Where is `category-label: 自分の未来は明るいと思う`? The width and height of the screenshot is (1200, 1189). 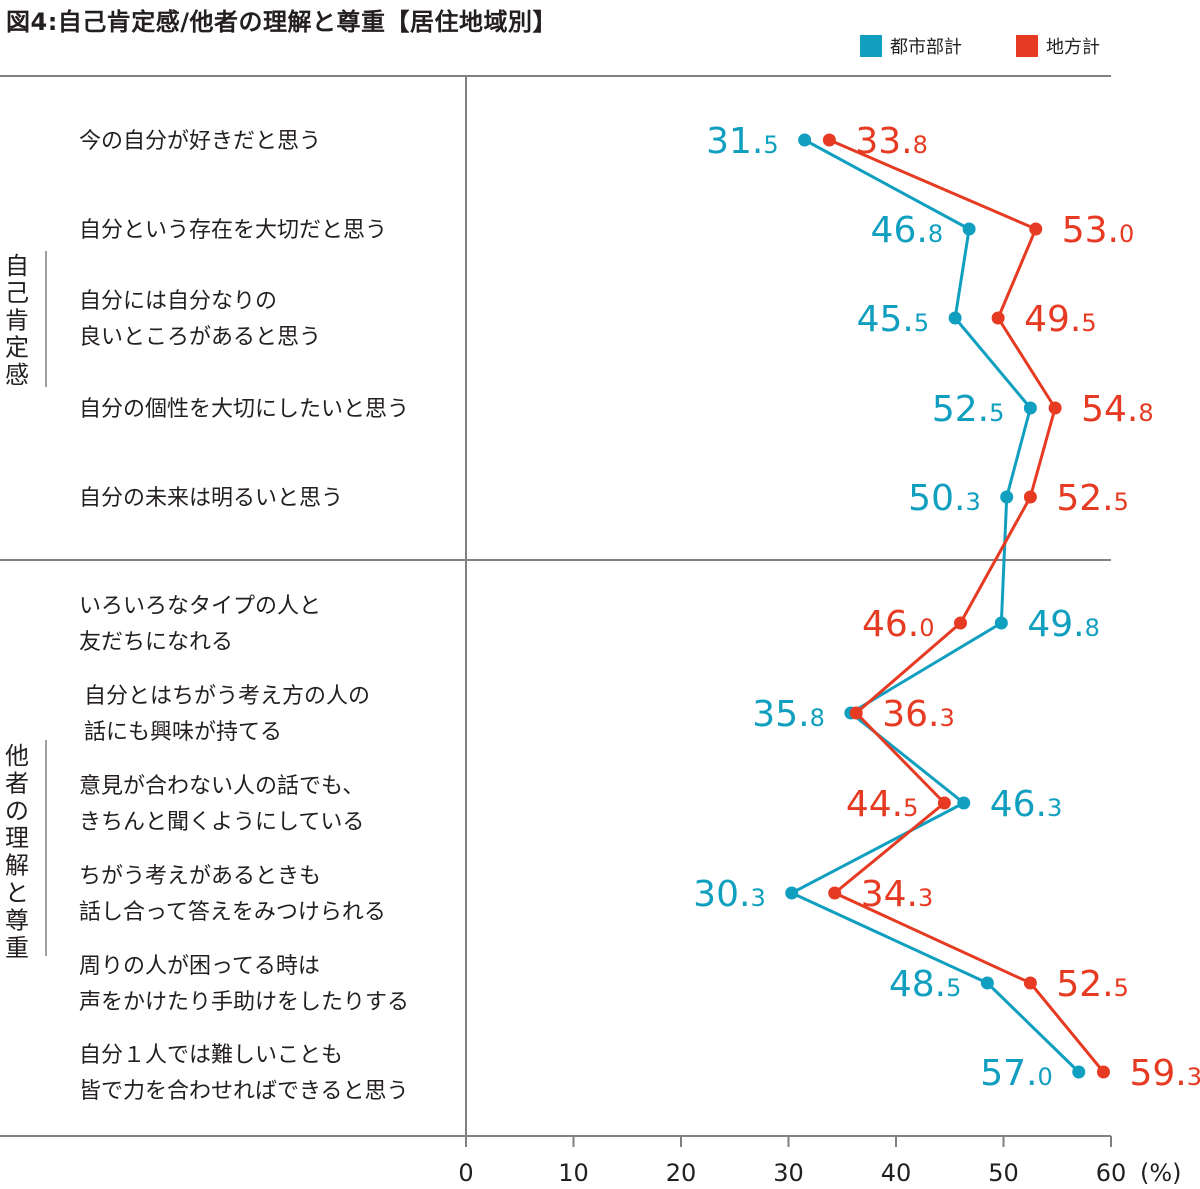
category-label: 自分の未来は明るいと思う is located at coordinates (211, 498).